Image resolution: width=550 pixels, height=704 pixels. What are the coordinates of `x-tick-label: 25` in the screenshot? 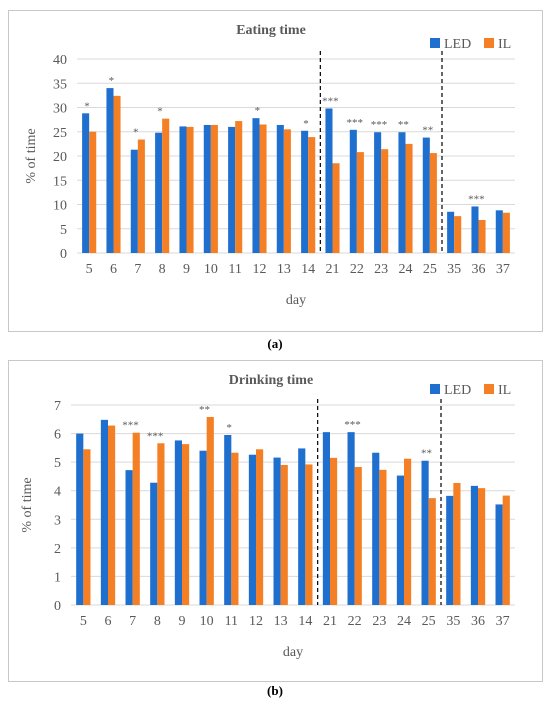 It's located at (430, 269).